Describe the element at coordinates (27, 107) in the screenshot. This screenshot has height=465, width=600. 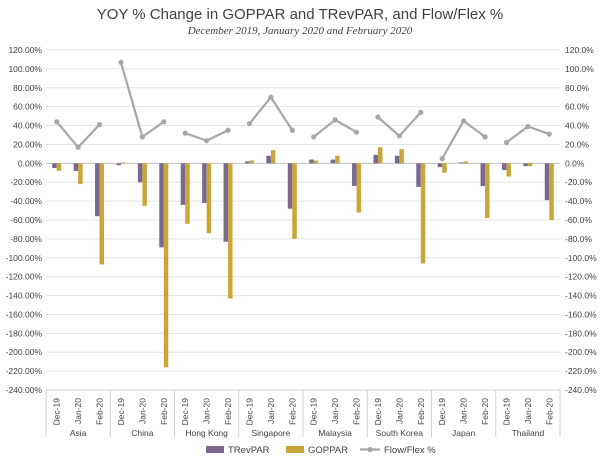
I see `y-tick-label: 60.00%` at that location.